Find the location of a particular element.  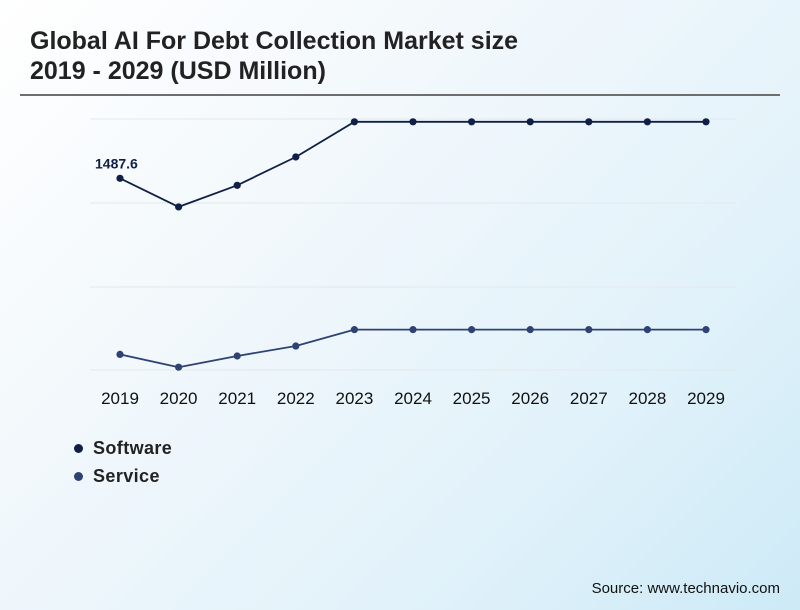

title-divider is located at coordinates (400, 95).